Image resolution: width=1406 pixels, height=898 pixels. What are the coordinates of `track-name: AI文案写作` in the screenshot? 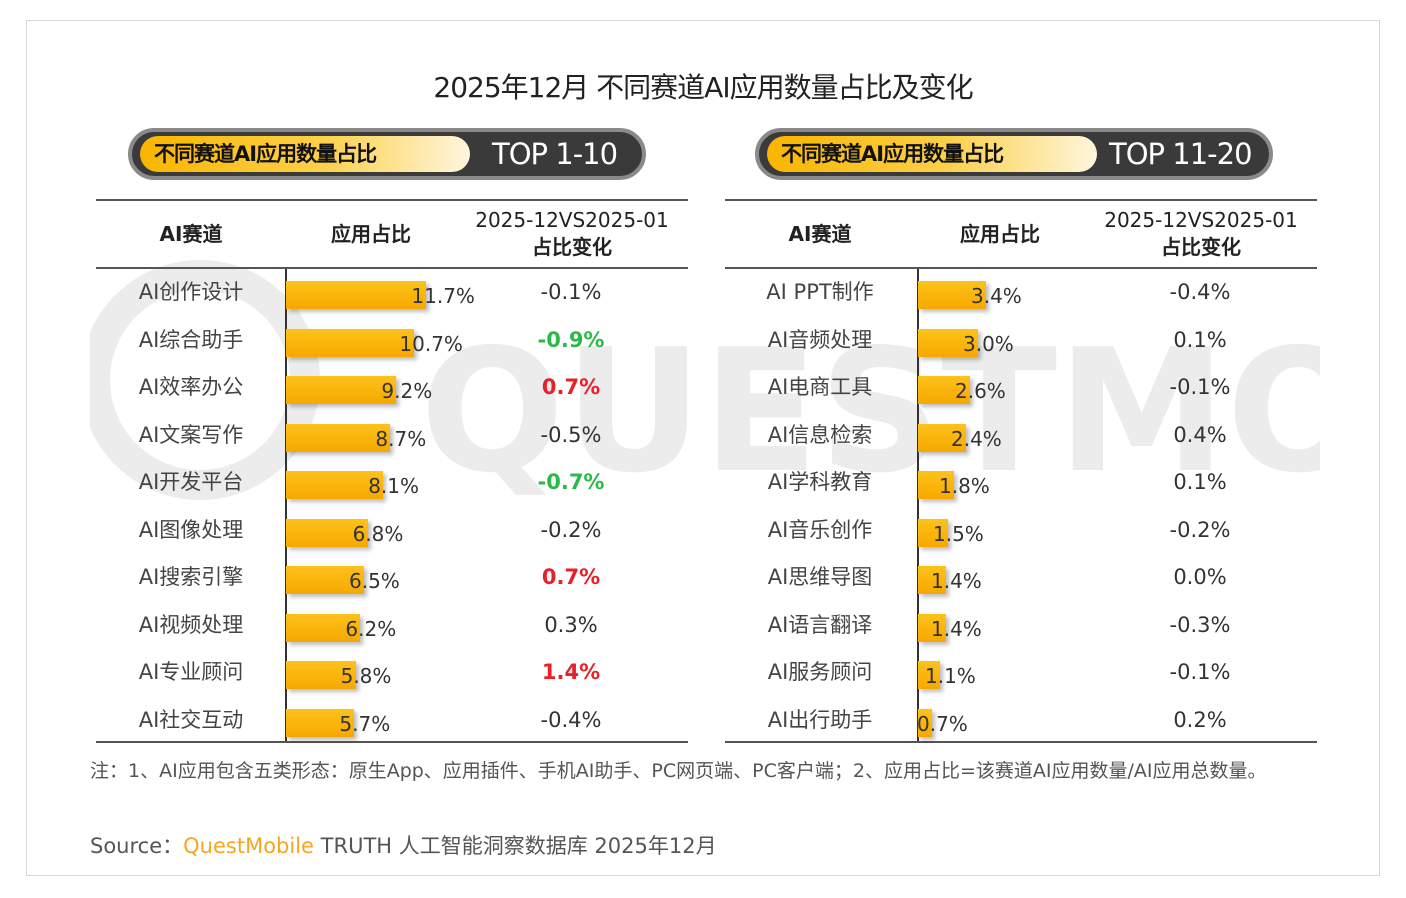 It's located at (191, 434).